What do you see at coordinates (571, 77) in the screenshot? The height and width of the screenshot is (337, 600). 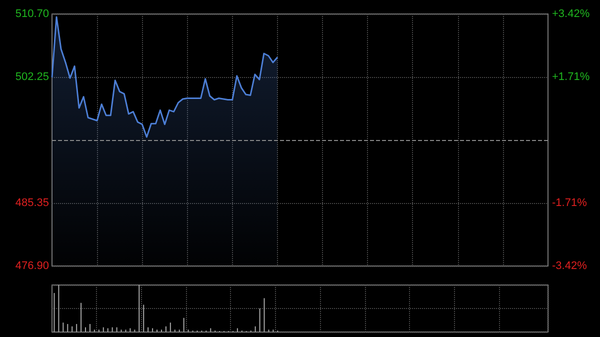 I see `y2-tick-label: +1.71%` at bounding box center [571, 77].